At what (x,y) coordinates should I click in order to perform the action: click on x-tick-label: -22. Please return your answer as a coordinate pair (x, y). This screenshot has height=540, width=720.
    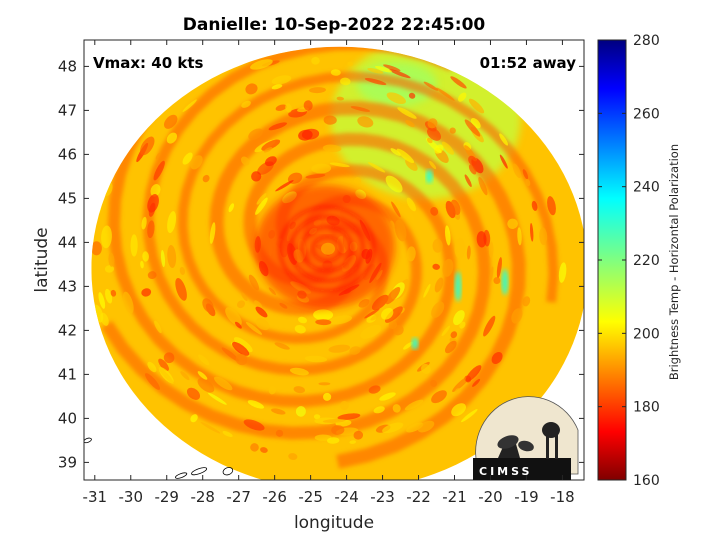
    Looking at the image, I should click on (418, 497).